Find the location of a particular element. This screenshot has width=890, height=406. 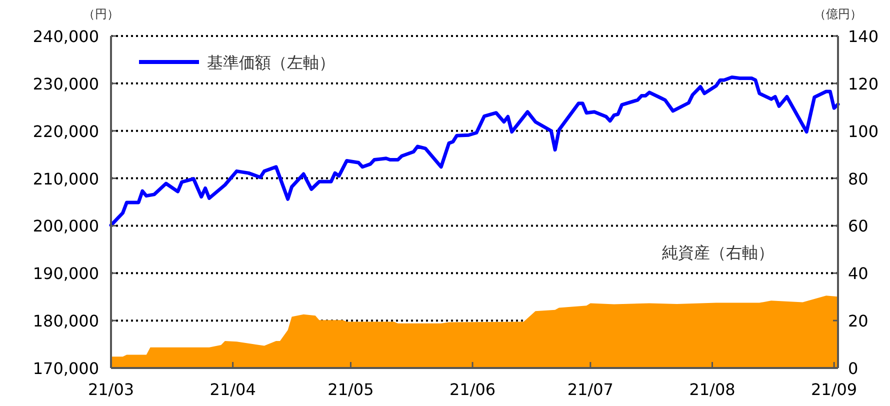

x-tick-label: 21/09 is located at coordinates (834, 389).